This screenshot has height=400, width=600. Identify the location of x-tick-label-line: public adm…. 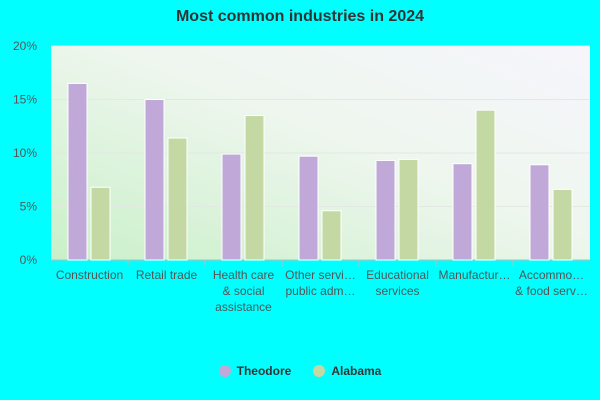
(320, 291).